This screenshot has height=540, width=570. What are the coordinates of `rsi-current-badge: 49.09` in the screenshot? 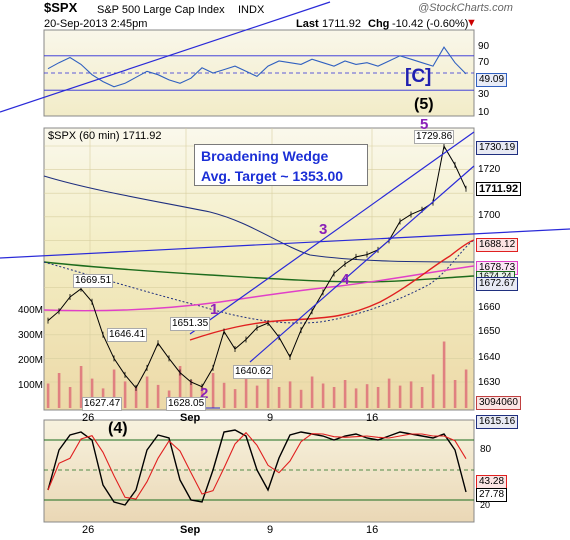 It's located at (492, 80).